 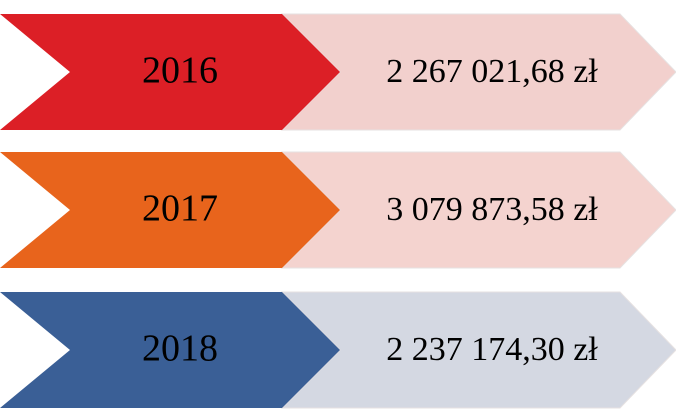 I want to click on amount-label: 3 079 873,58 zł, so click(x=492, y=209).